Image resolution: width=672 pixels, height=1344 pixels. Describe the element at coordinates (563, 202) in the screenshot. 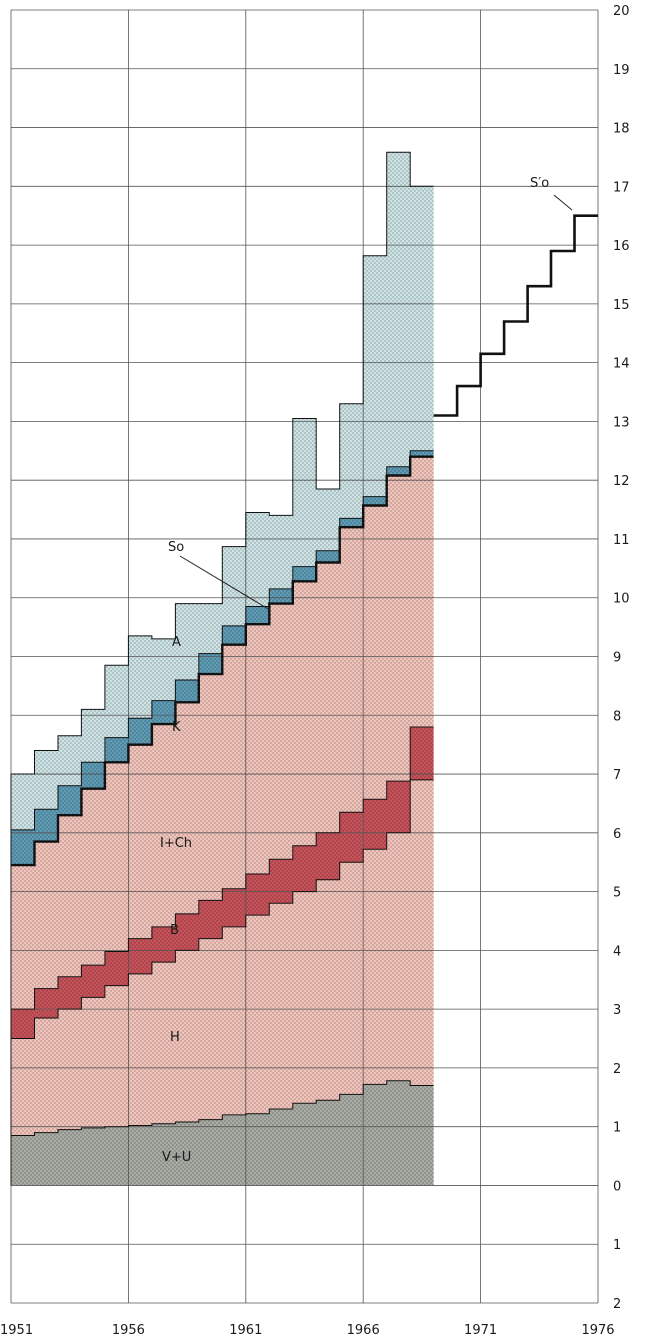

I see `so-prime-pointer-line` at that location.